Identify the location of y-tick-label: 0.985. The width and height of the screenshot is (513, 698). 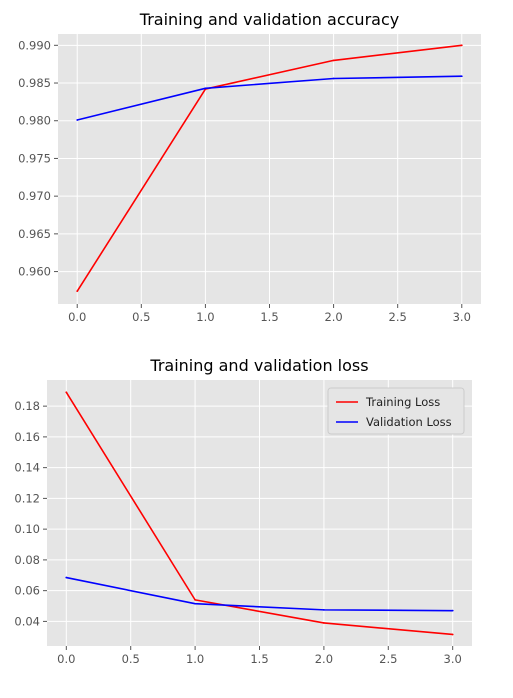
(34, 83).